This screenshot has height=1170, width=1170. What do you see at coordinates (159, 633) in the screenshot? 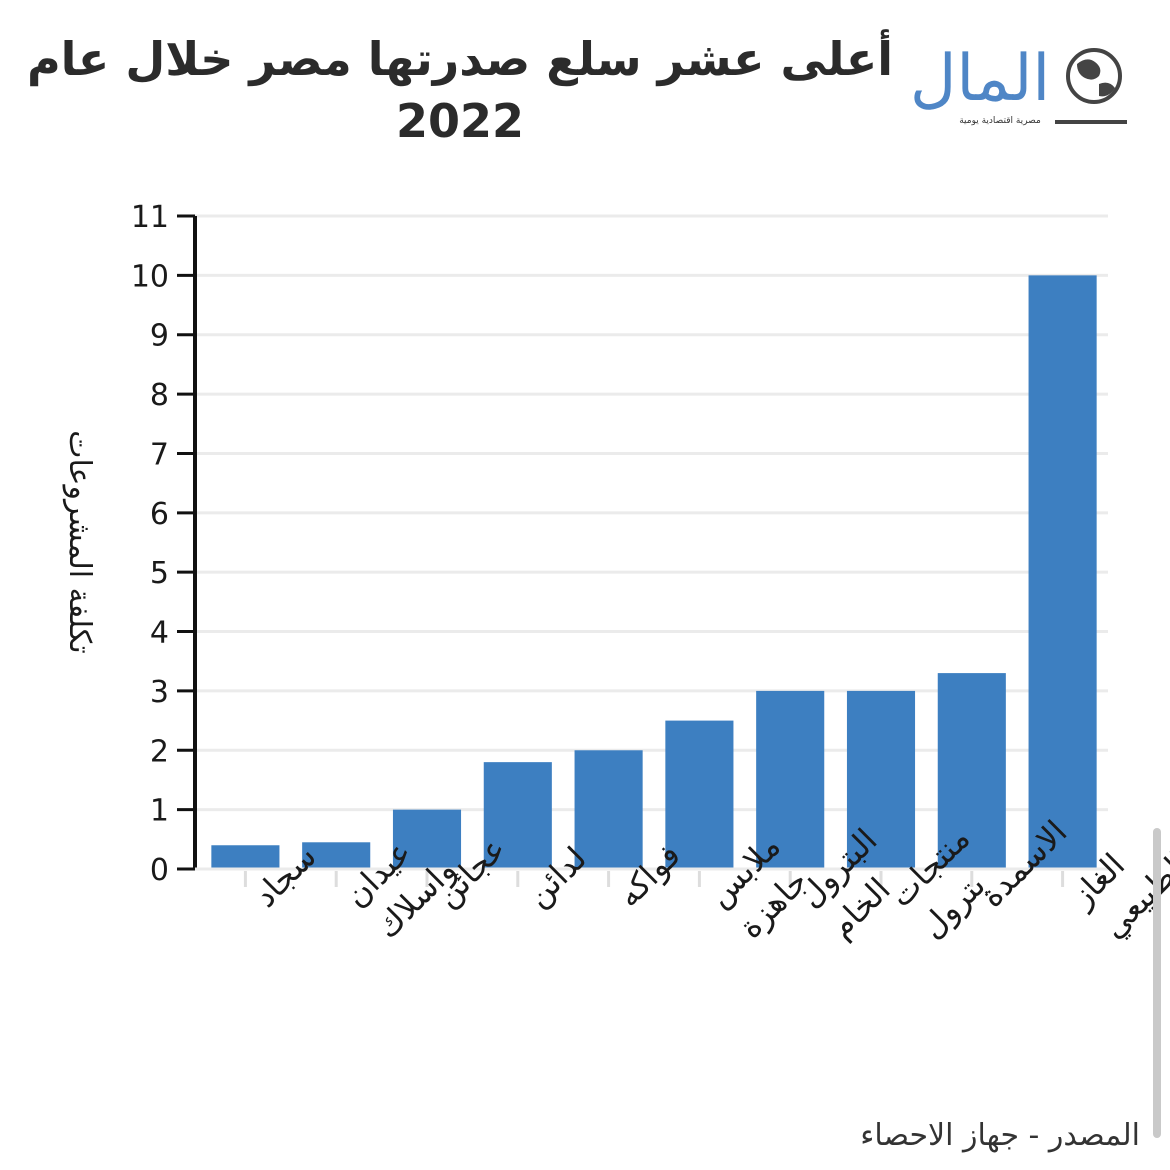
I see `y-tick-label: 4` at bounding box center [159, 633].